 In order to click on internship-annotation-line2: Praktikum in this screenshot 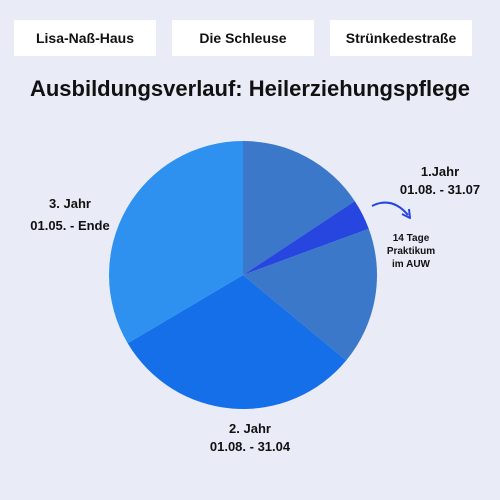, I will do `click(411, 251)`.